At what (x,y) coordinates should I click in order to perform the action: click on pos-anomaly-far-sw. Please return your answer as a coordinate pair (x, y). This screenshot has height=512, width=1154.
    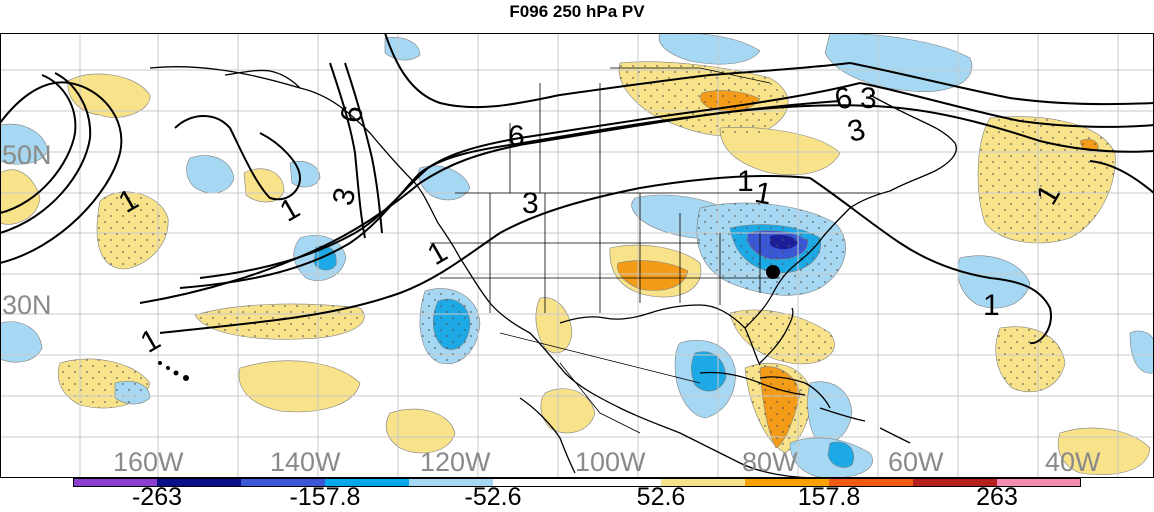
    Looking at the image, I should click on (420, 431).